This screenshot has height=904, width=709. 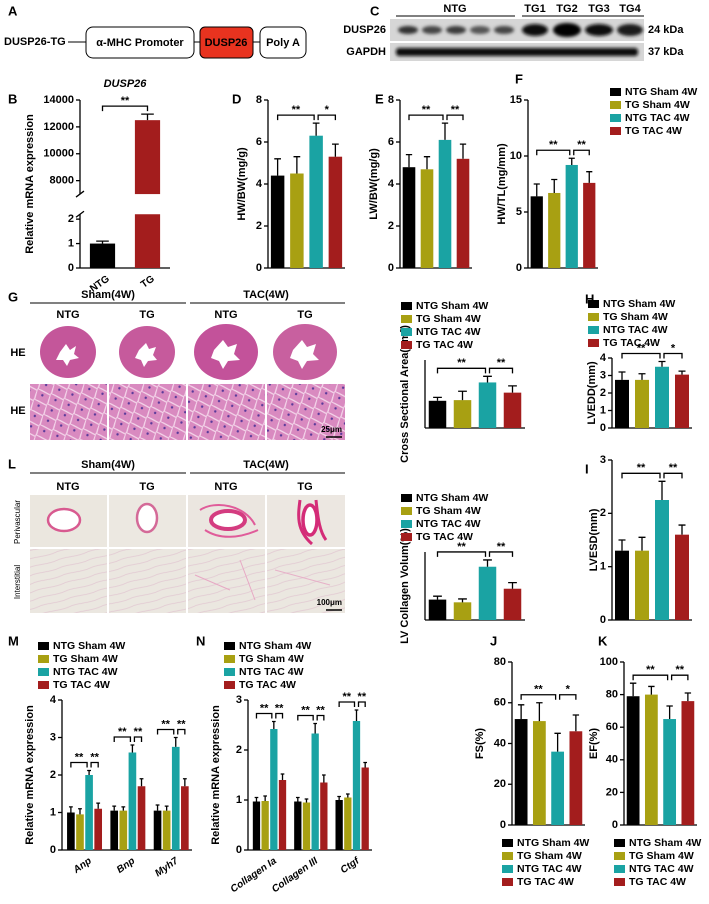 What do you see at coordinates (13, 296) in the screenshot?
I see `panel-label: G` at bounding box center [13, 296].